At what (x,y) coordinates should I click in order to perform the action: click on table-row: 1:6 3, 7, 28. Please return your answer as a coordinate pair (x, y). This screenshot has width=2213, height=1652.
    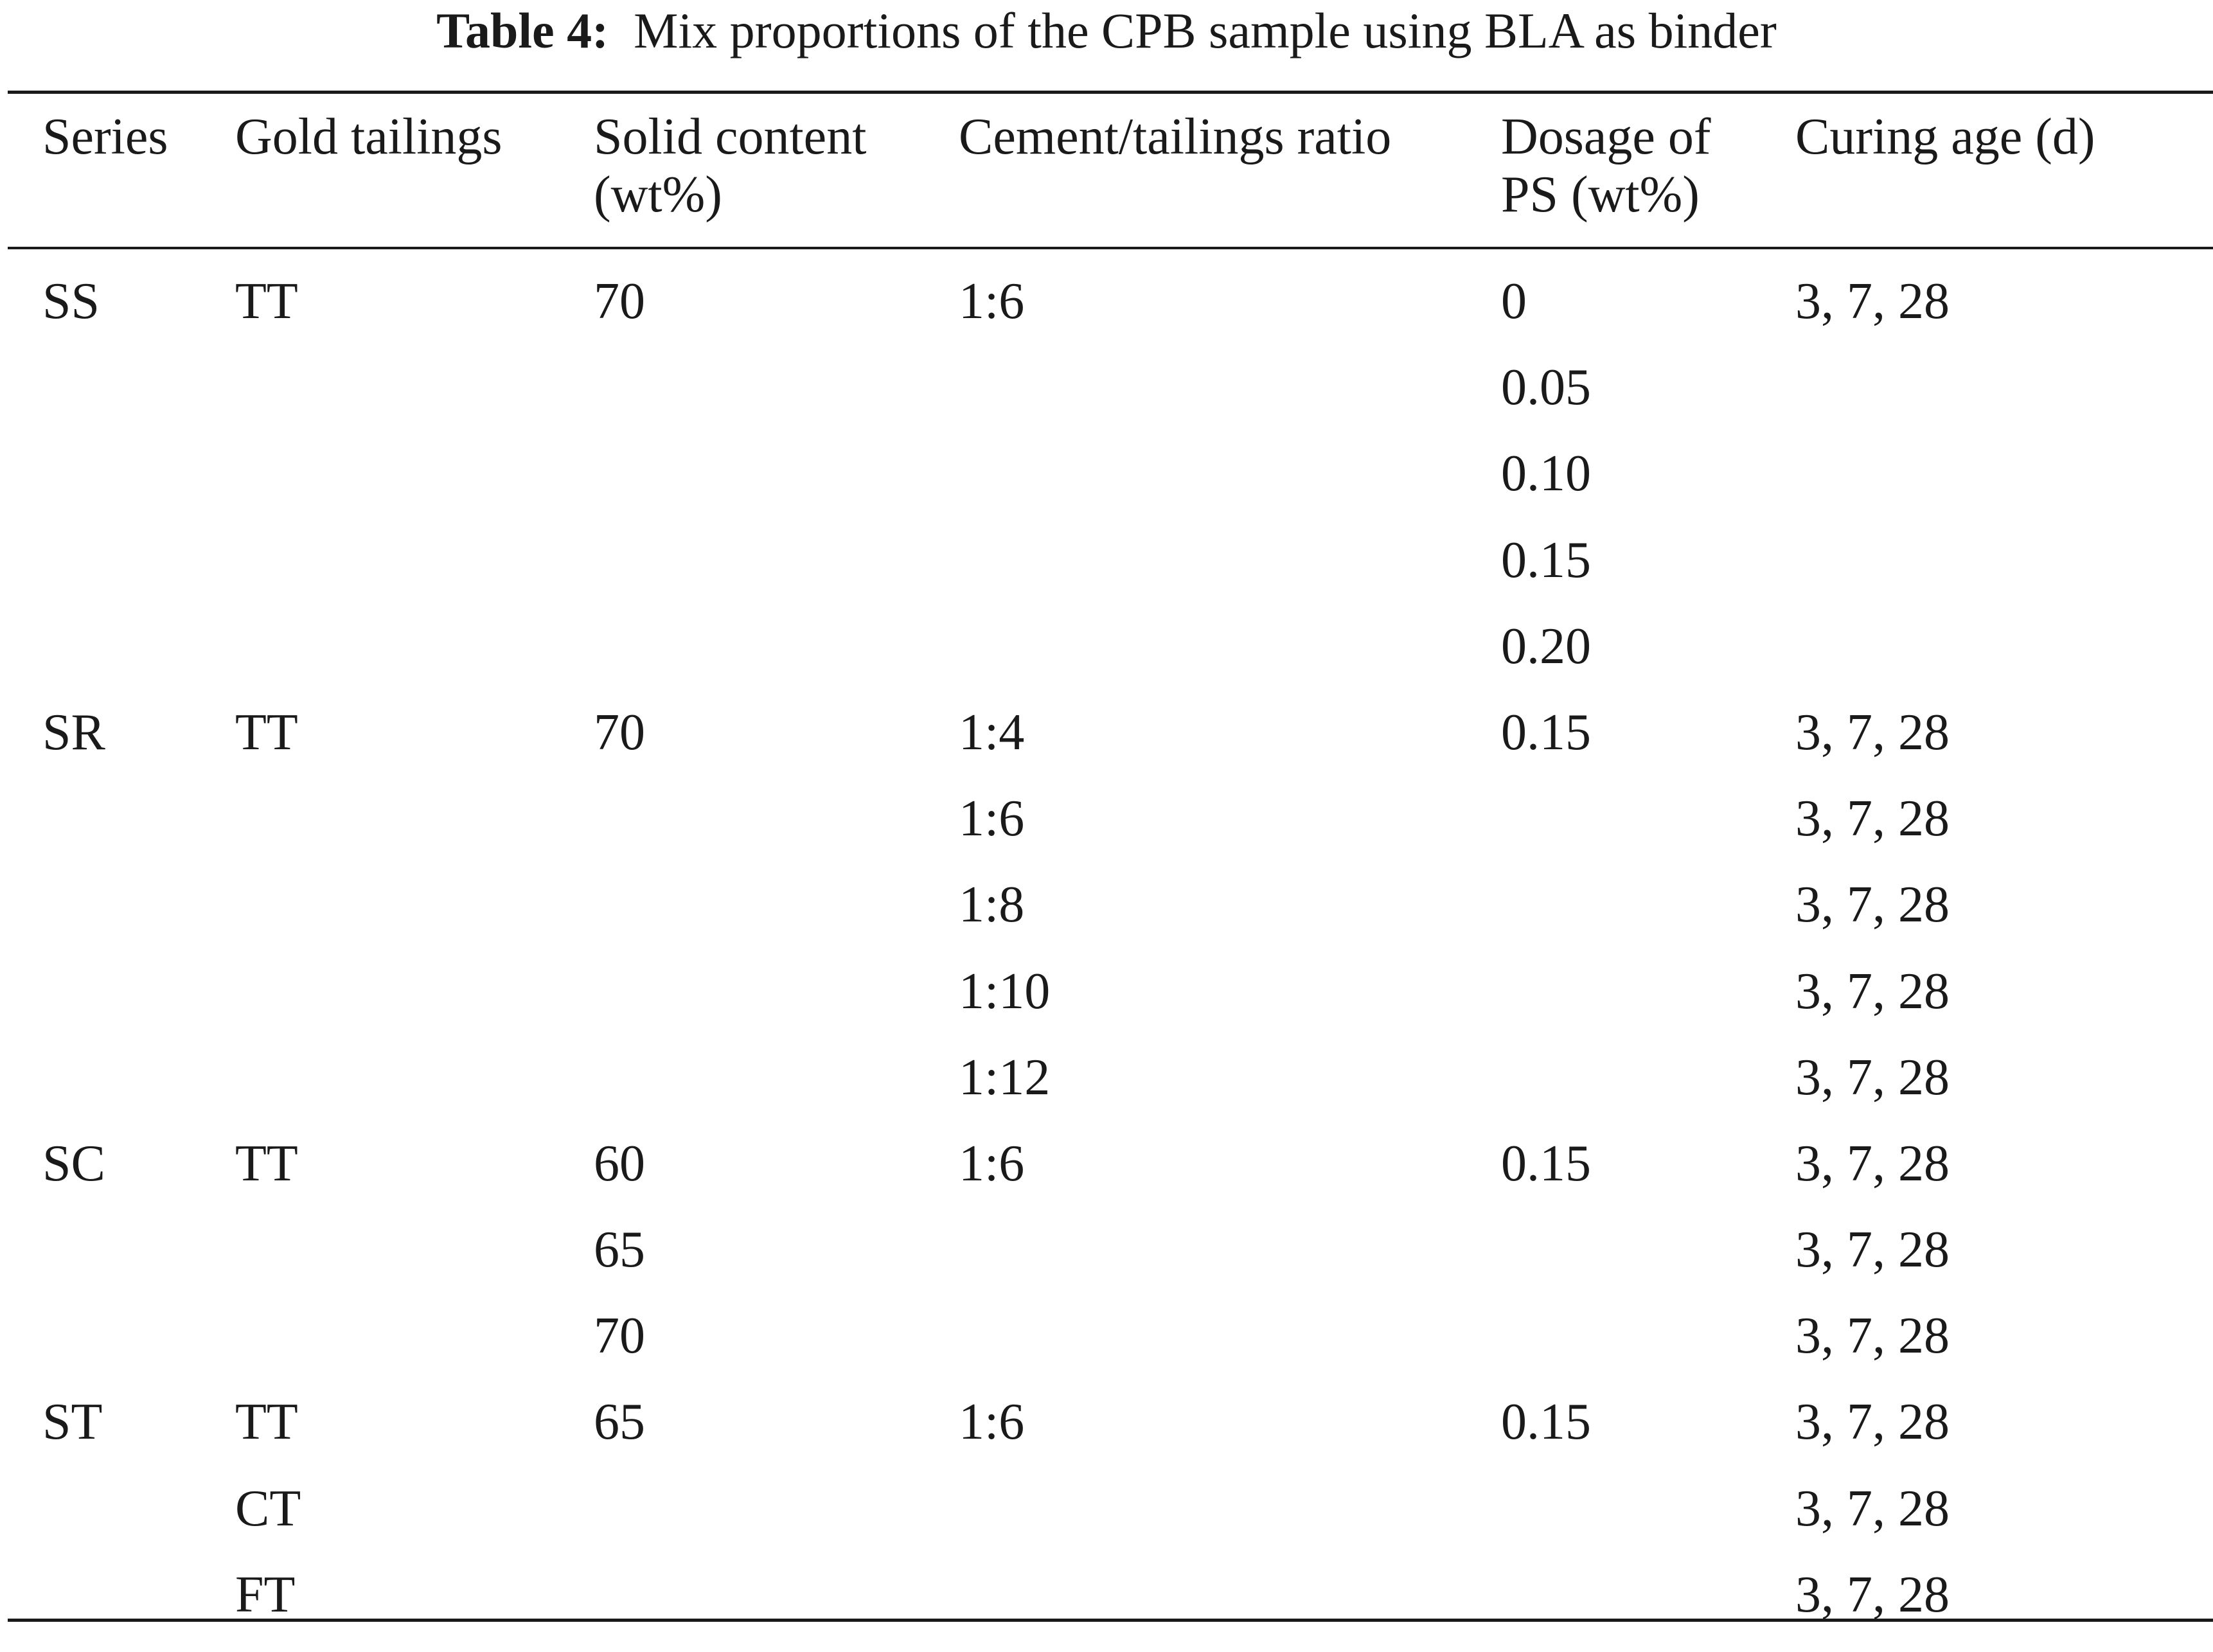
    Looking at the image, I should click on (1106, 833).